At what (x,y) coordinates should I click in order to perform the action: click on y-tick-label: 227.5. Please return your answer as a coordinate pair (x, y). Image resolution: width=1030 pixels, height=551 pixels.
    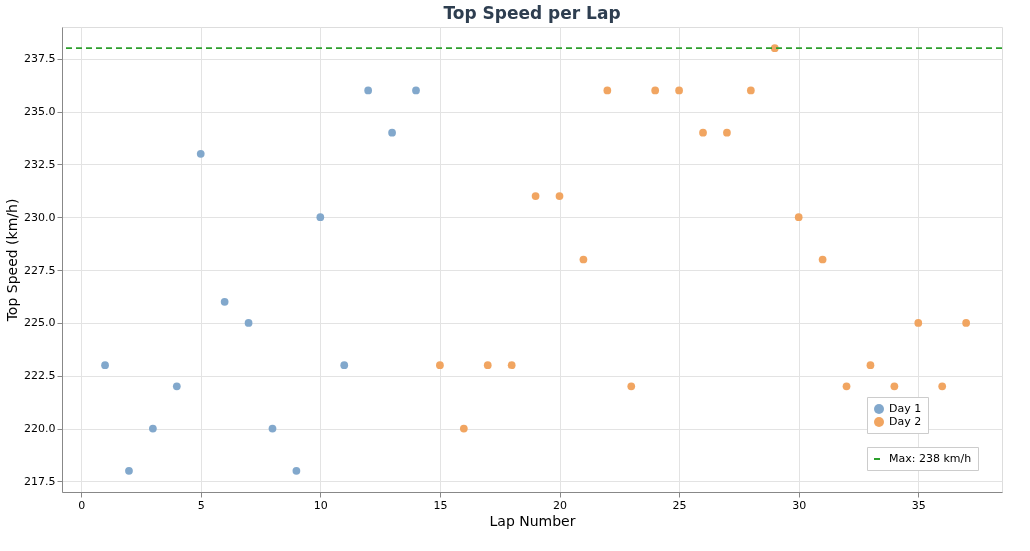
    Looking at the image, I should click on (40, 270).